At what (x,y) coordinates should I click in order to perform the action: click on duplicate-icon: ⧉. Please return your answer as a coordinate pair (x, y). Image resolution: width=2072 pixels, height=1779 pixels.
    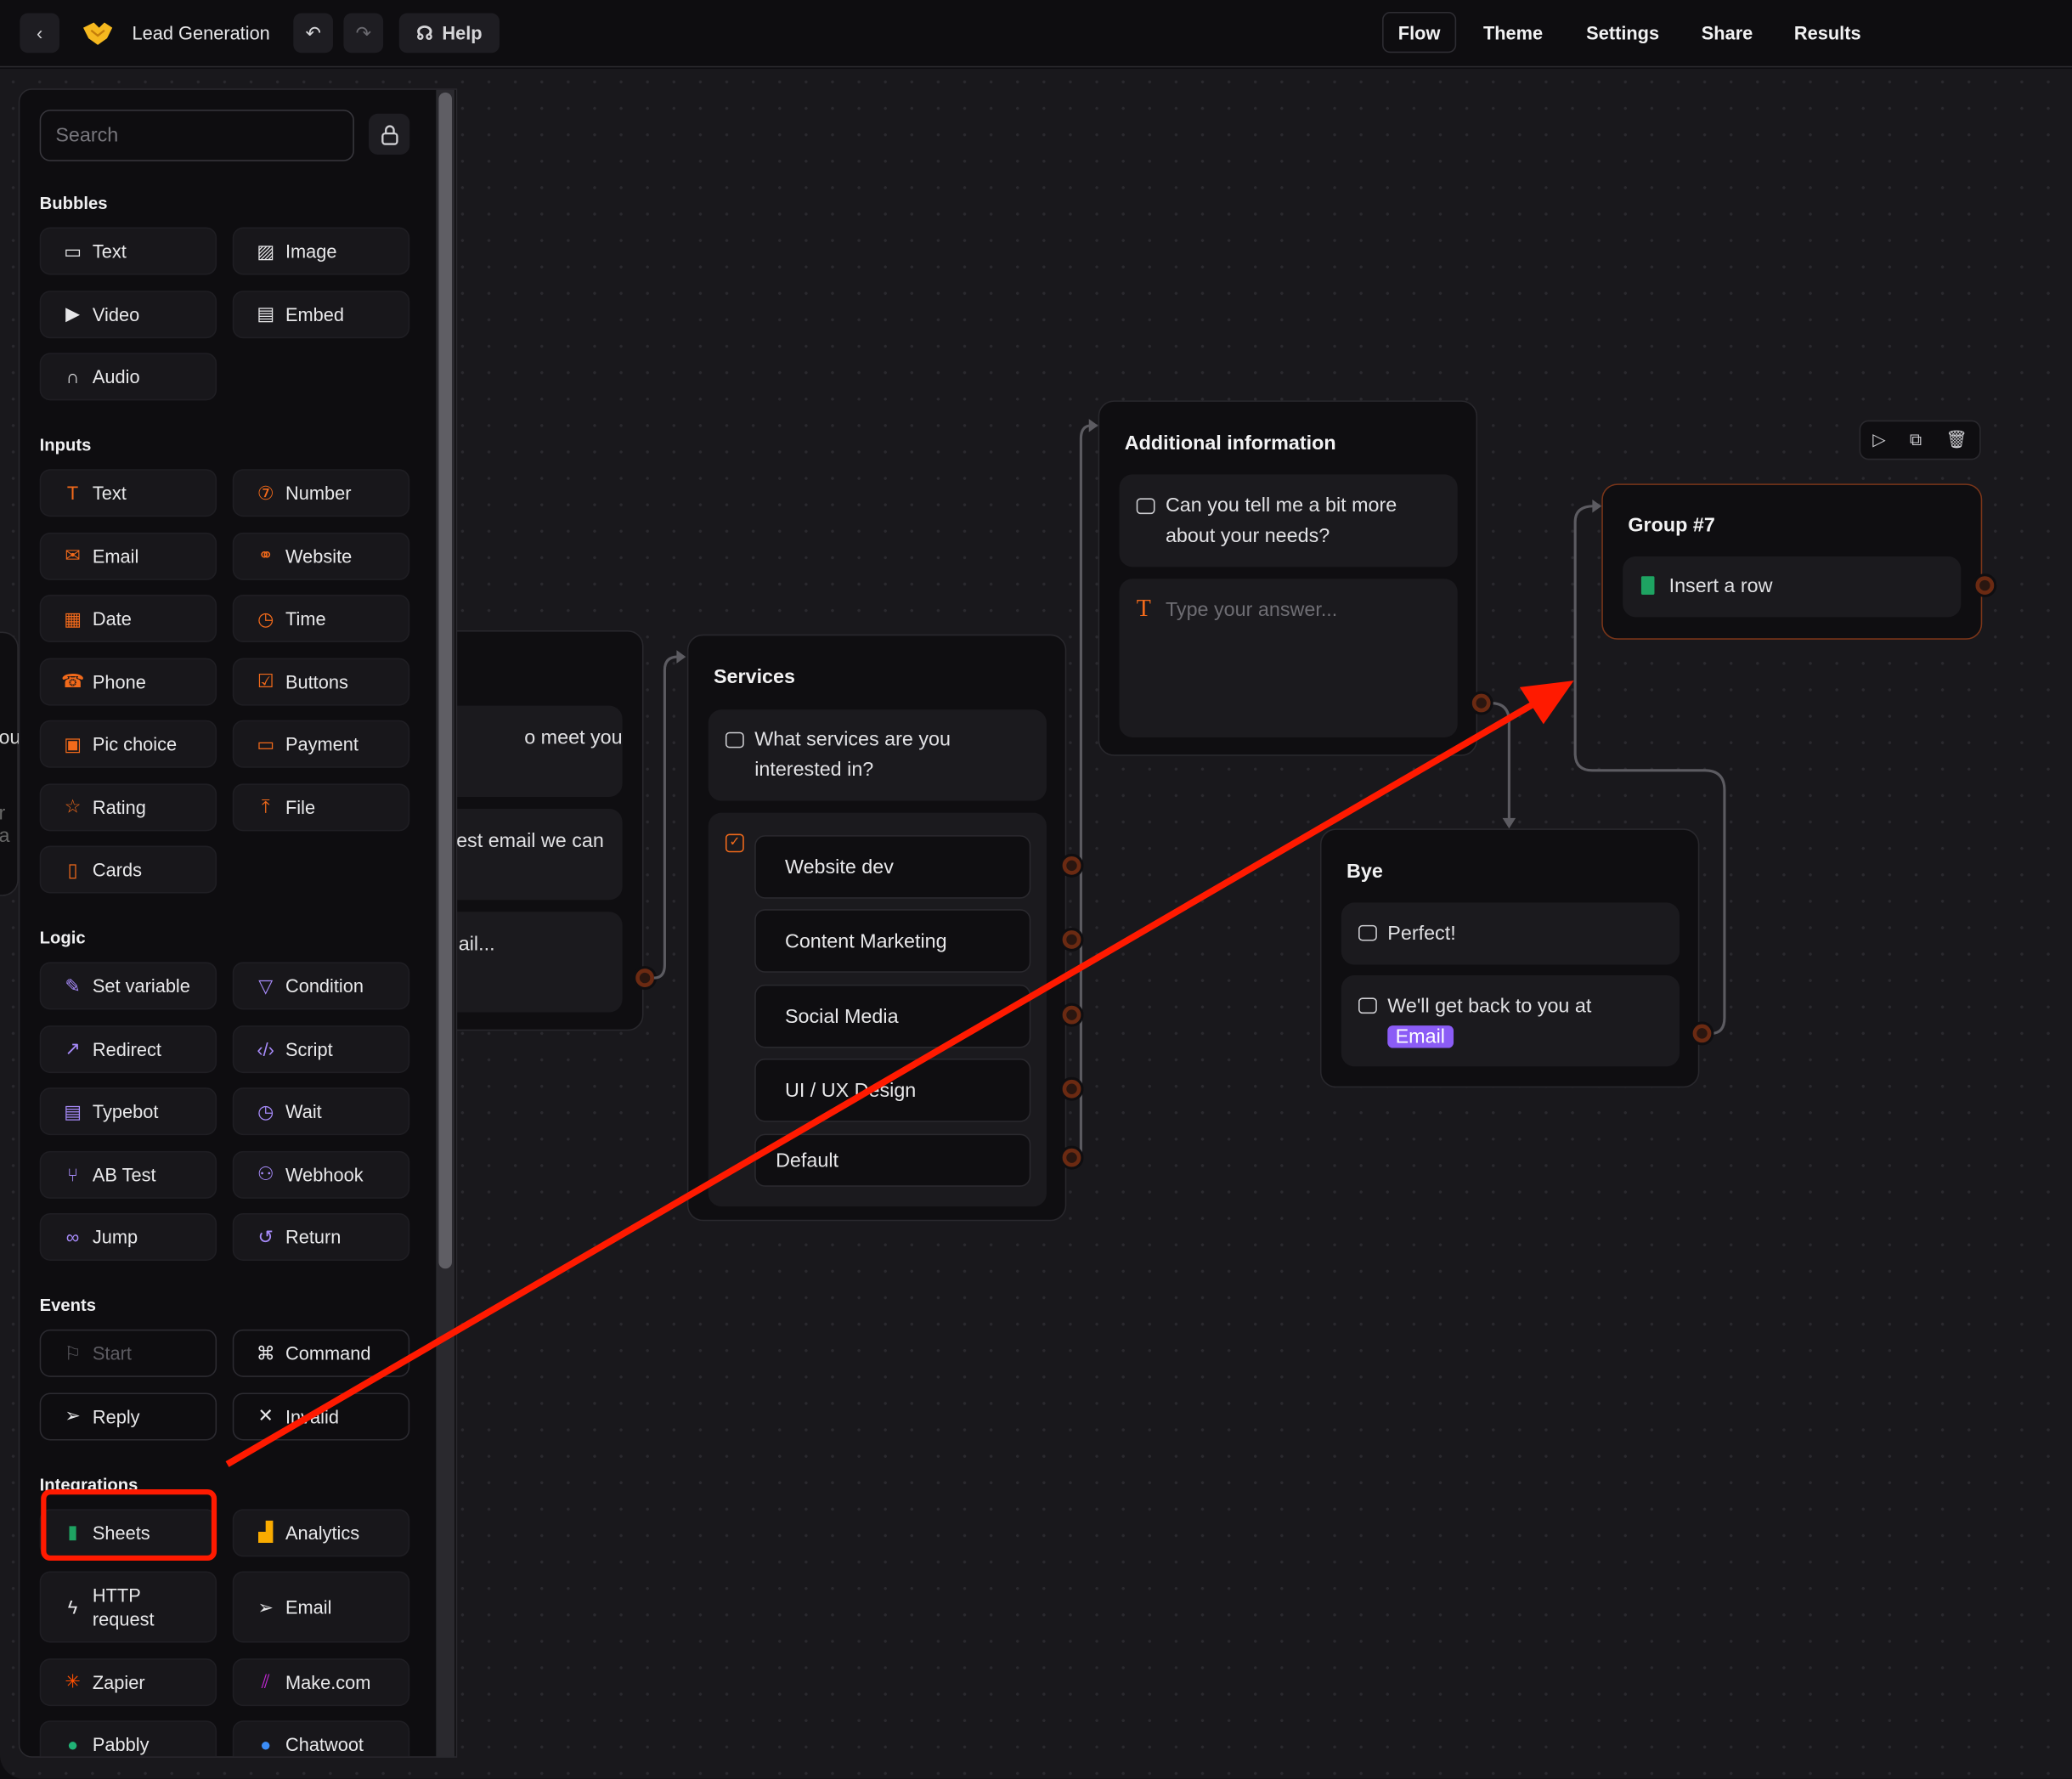
    Looking at the image, I should click on (1915, 439).